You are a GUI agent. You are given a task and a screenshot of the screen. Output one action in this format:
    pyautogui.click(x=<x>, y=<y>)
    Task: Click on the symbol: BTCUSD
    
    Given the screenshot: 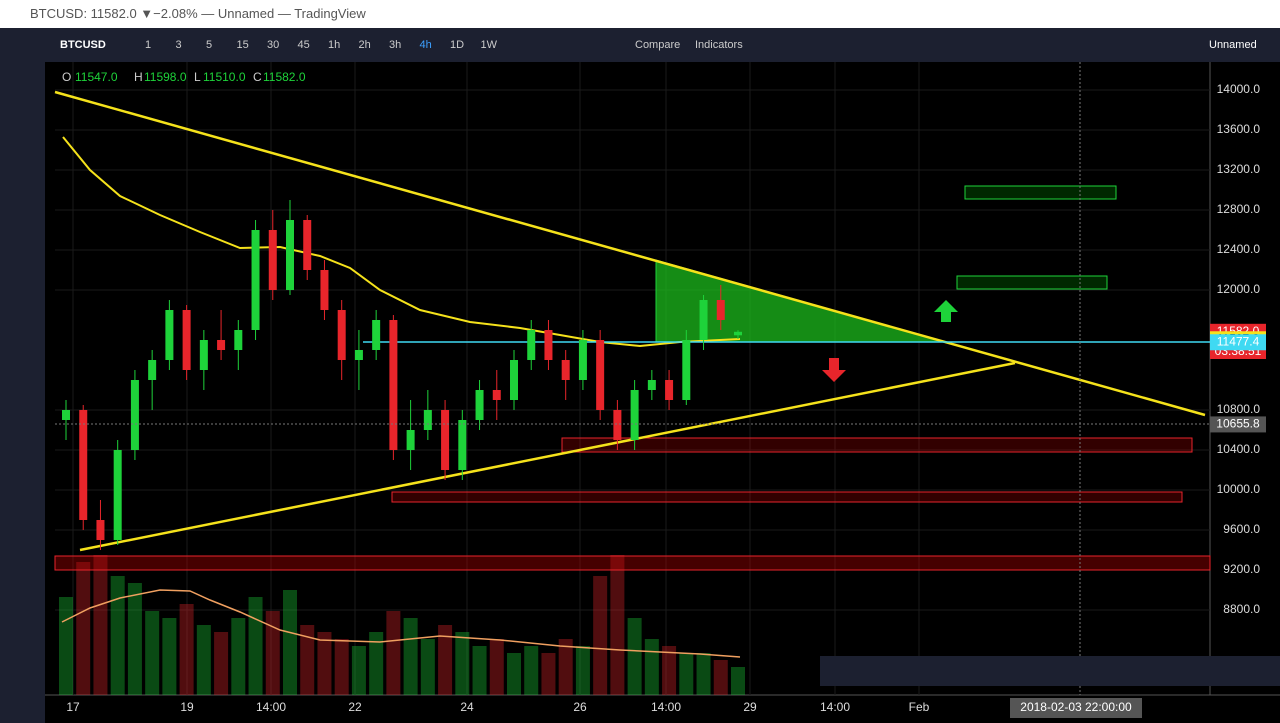 What is the action you would take?
    pyautogui.click(x=83, y=45)
    